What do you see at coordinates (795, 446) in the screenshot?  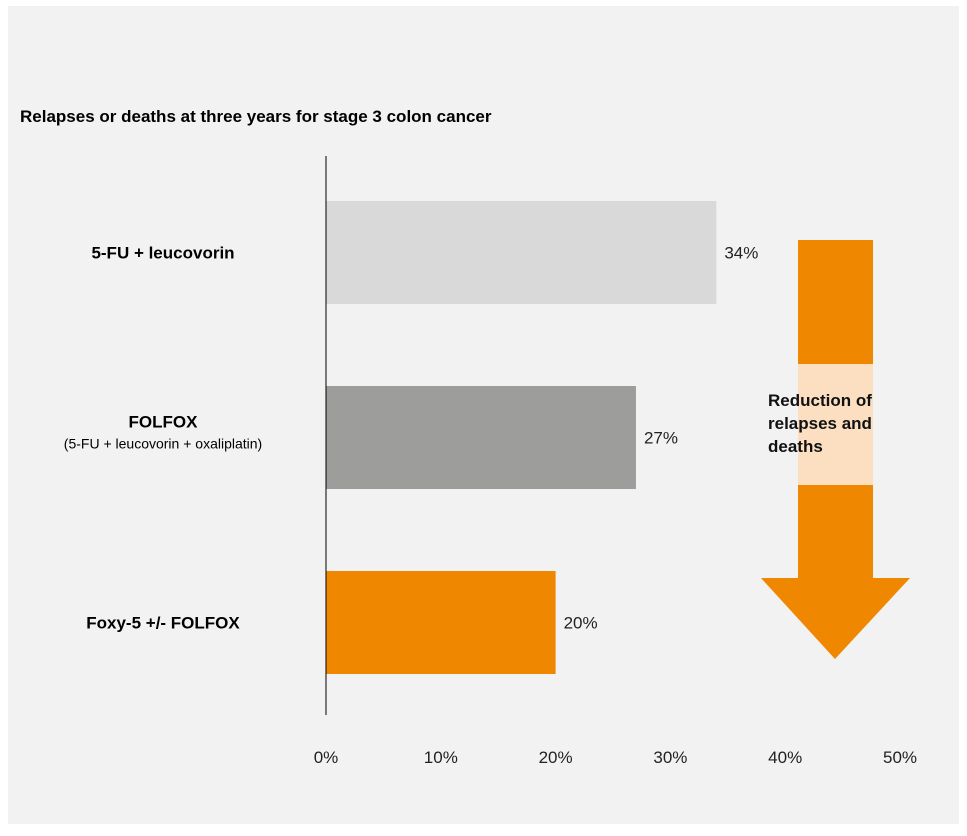 I see `annotation-text-line: deaths` at bounding box center [795, 446].